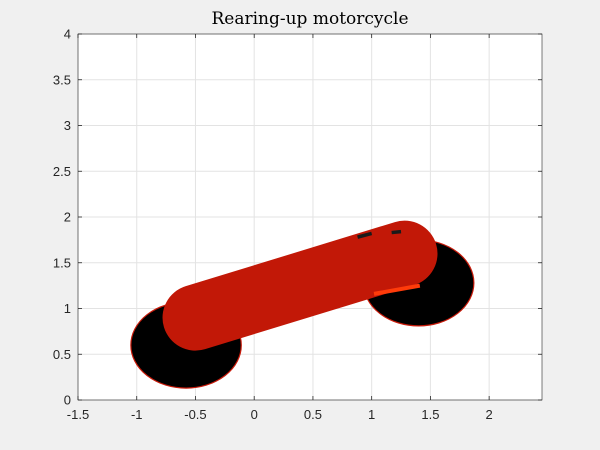  Describe the element at coordinates (430, 414) in the screenshot. I see `x-tick-label: 1.5` at that location.